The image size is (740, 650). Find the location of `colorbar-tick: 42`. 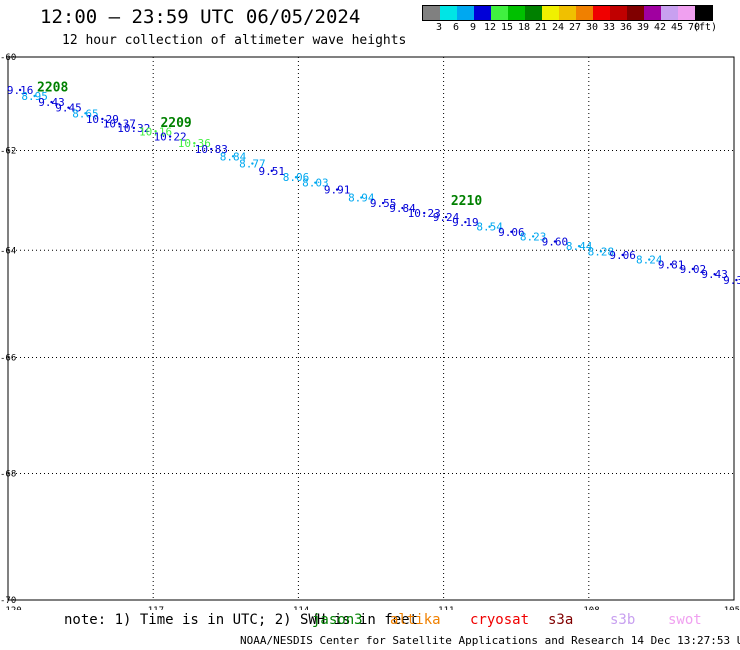

colorbar-tick: 42 is located at coordinates (660, 27).